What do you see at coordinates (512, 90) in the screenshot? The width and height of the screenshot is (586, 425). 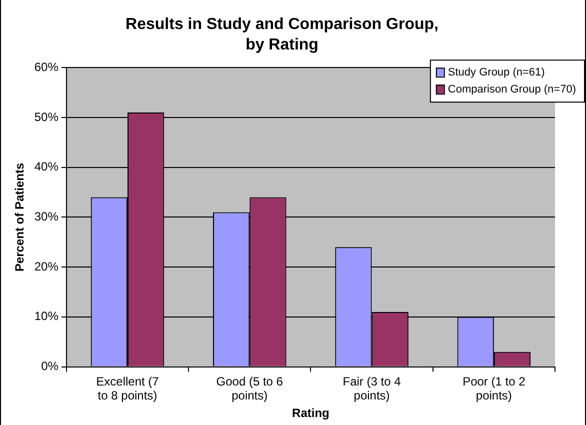 I see `legend-label: Comparison Group (n=70)` at bounding box center [512, 90].